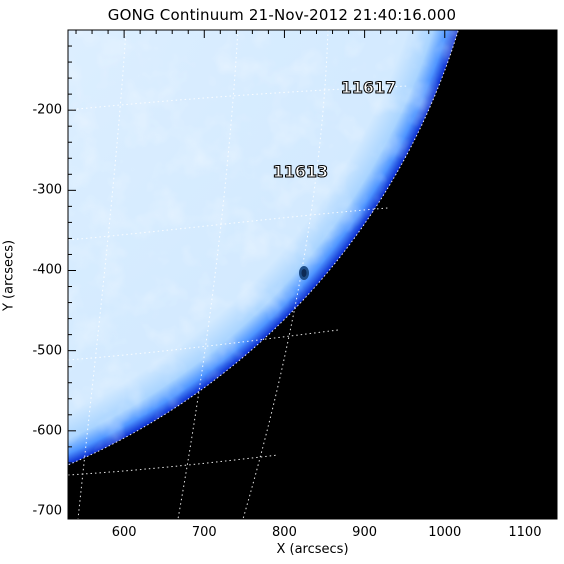 The width and height of the screenshot is (564, 564). What do you see at coordinates (300, 171) in the screenshot?
I see `active-region-label: 11613` at bounding box center [300, 171].